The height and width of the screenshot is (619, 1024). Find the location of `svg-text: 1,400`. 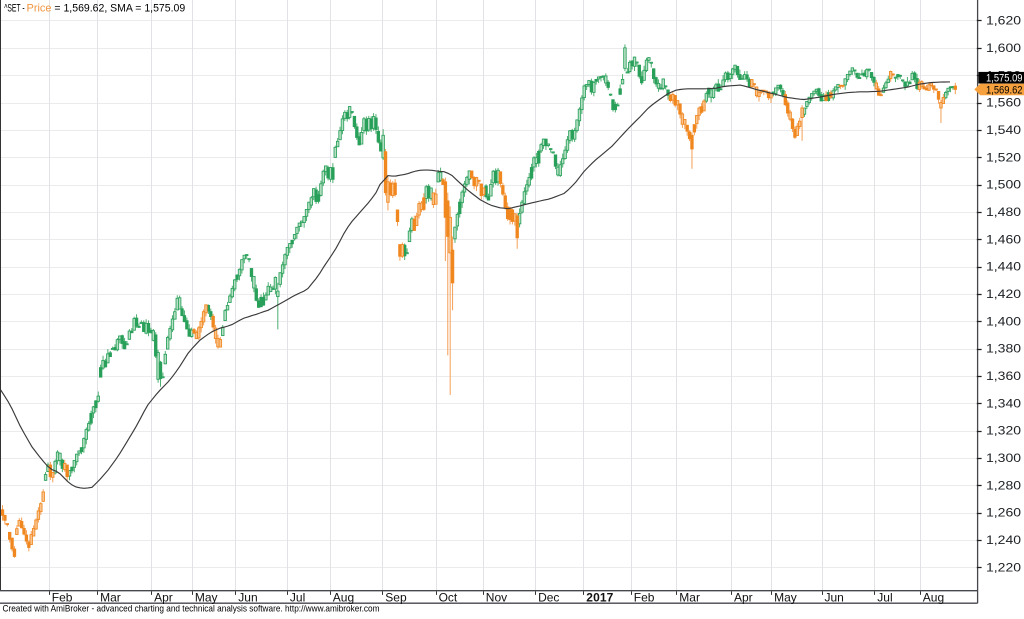

svg-text: 1,400 is located at coordinates (1003, 321).